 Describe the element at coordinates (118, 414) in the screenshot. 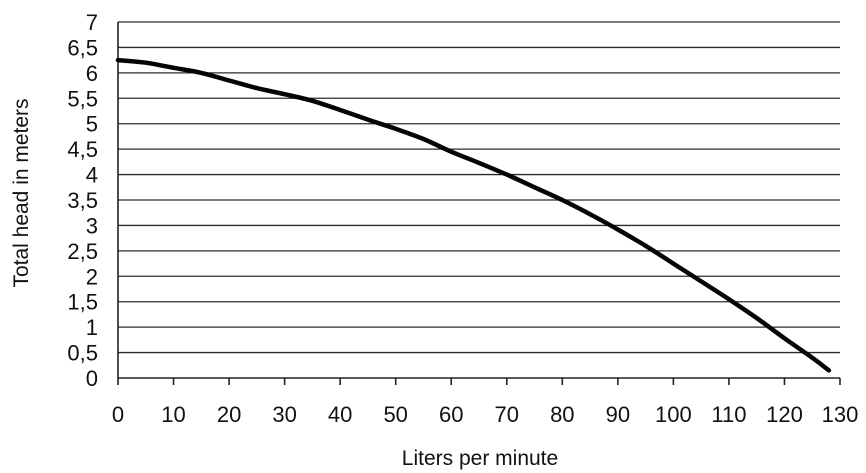

I see `x-tick-label: 0` at that location.